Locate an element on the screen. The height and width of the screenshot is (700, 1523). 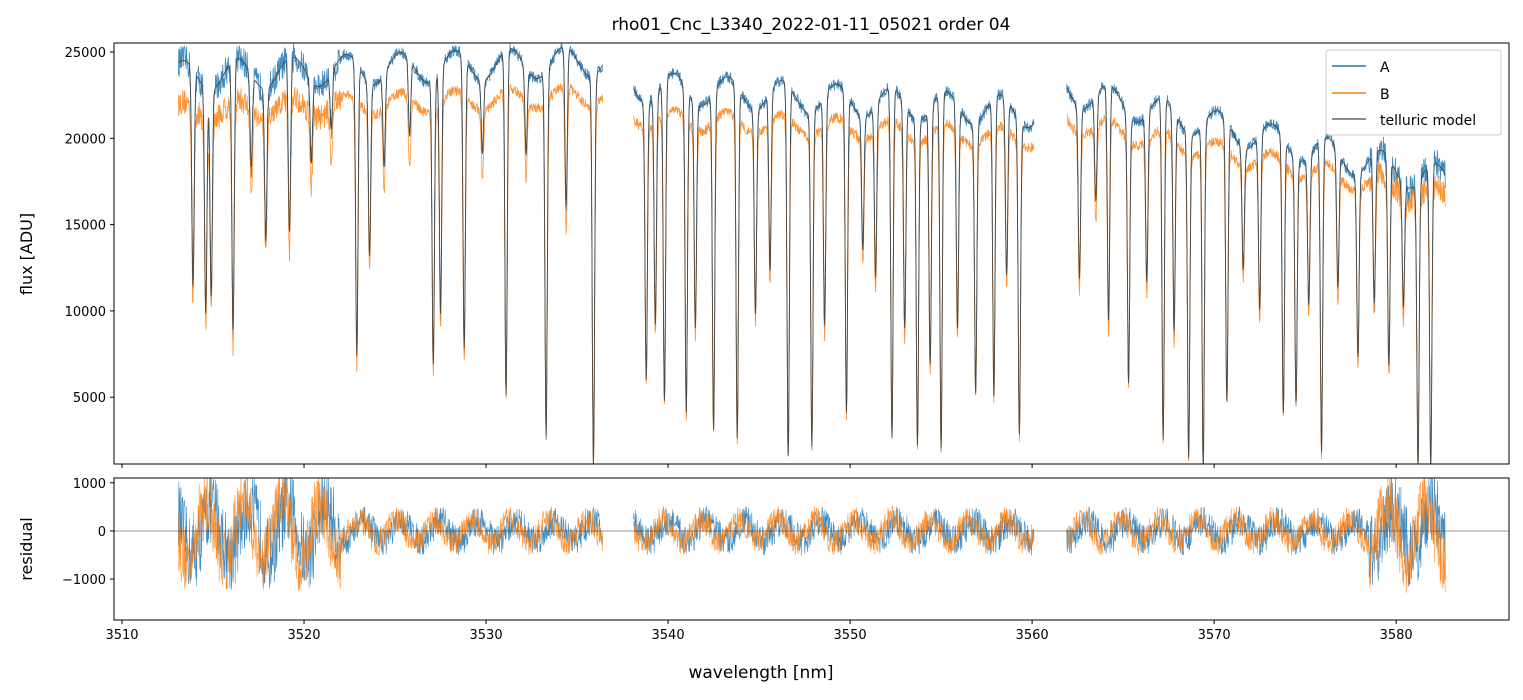
x-tick-label: 3570 is located at coordinates (1214, 635).